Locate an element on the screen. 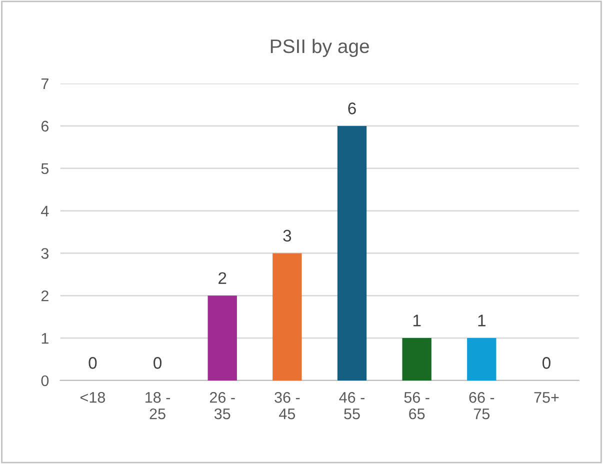 This screenshot has height=464, width=603. y-tick-label: 5 is located at coordinates (45, 168).